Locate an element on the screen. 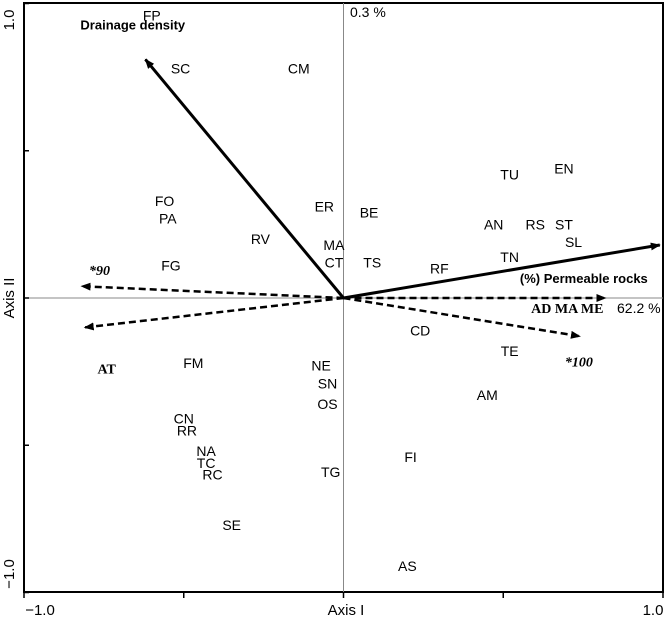 The height and width of the screenshot is (625, 669). vector-label-ad-ma-me: AD MA ME is located at coordinates (567, 309).